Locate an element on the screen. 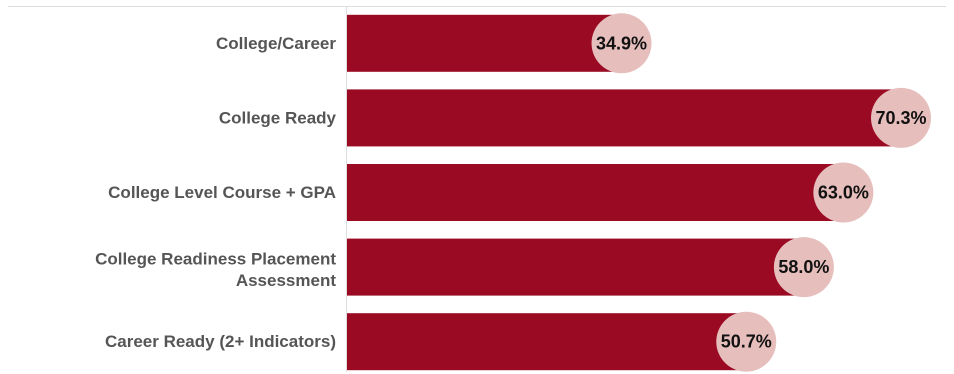  data-label: 50.7% is located at coordinates (746, 342).